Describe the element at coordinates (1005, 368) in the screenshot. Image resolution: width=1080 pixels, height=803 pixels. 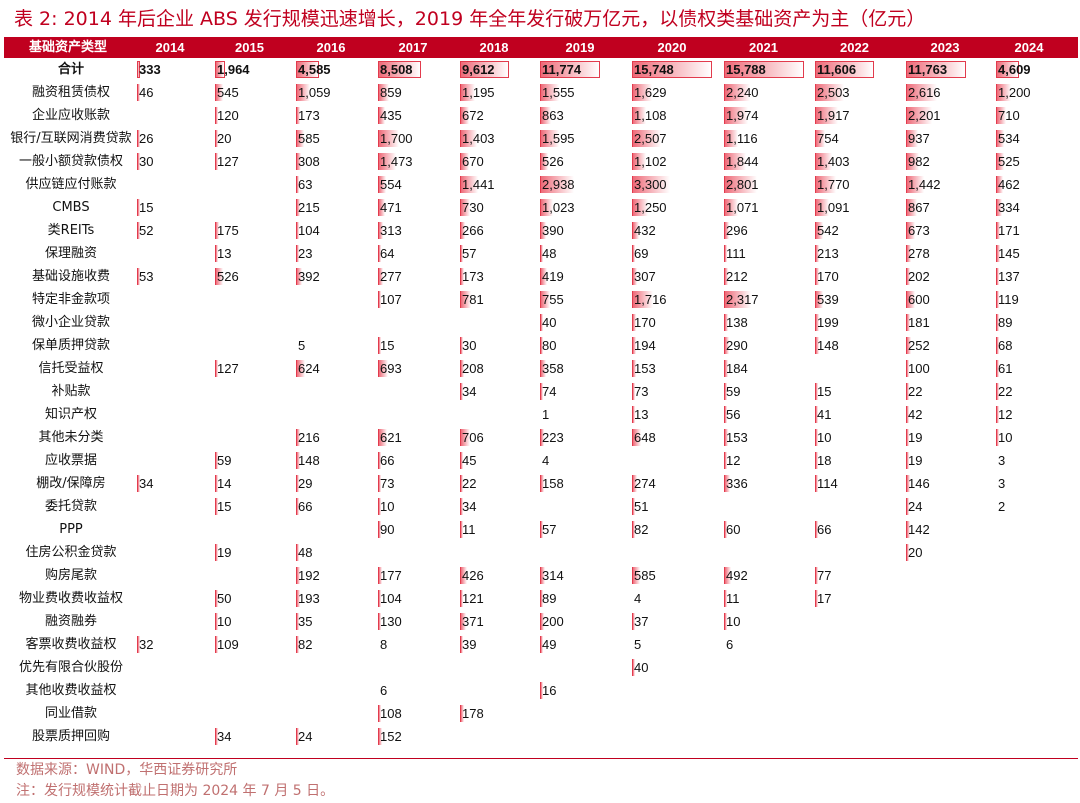
I see `cell-value: 61` at that location.